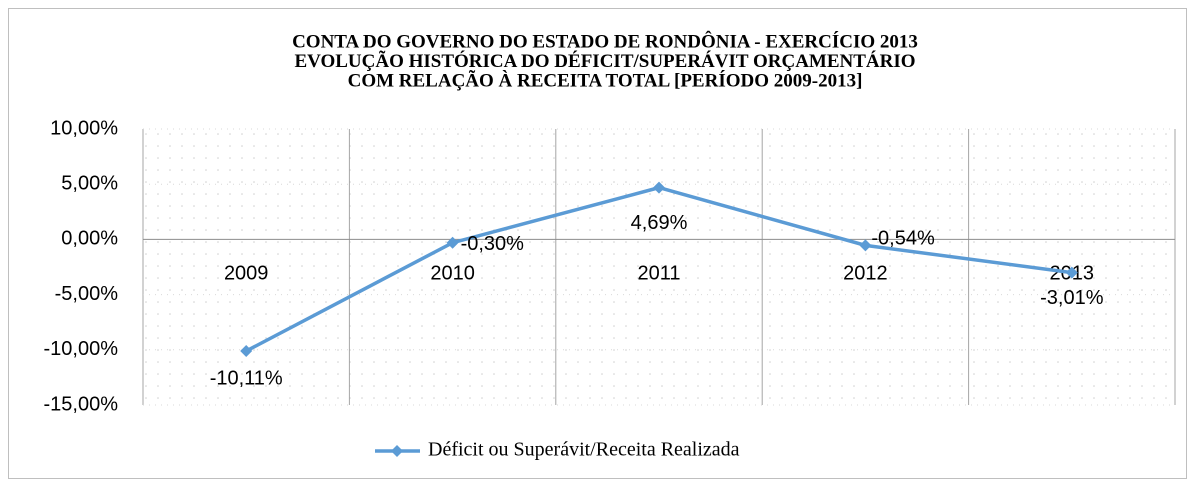 The image size is (1193, 483). I want to click on y-tick-label: 5,00%, so click(89, 183).